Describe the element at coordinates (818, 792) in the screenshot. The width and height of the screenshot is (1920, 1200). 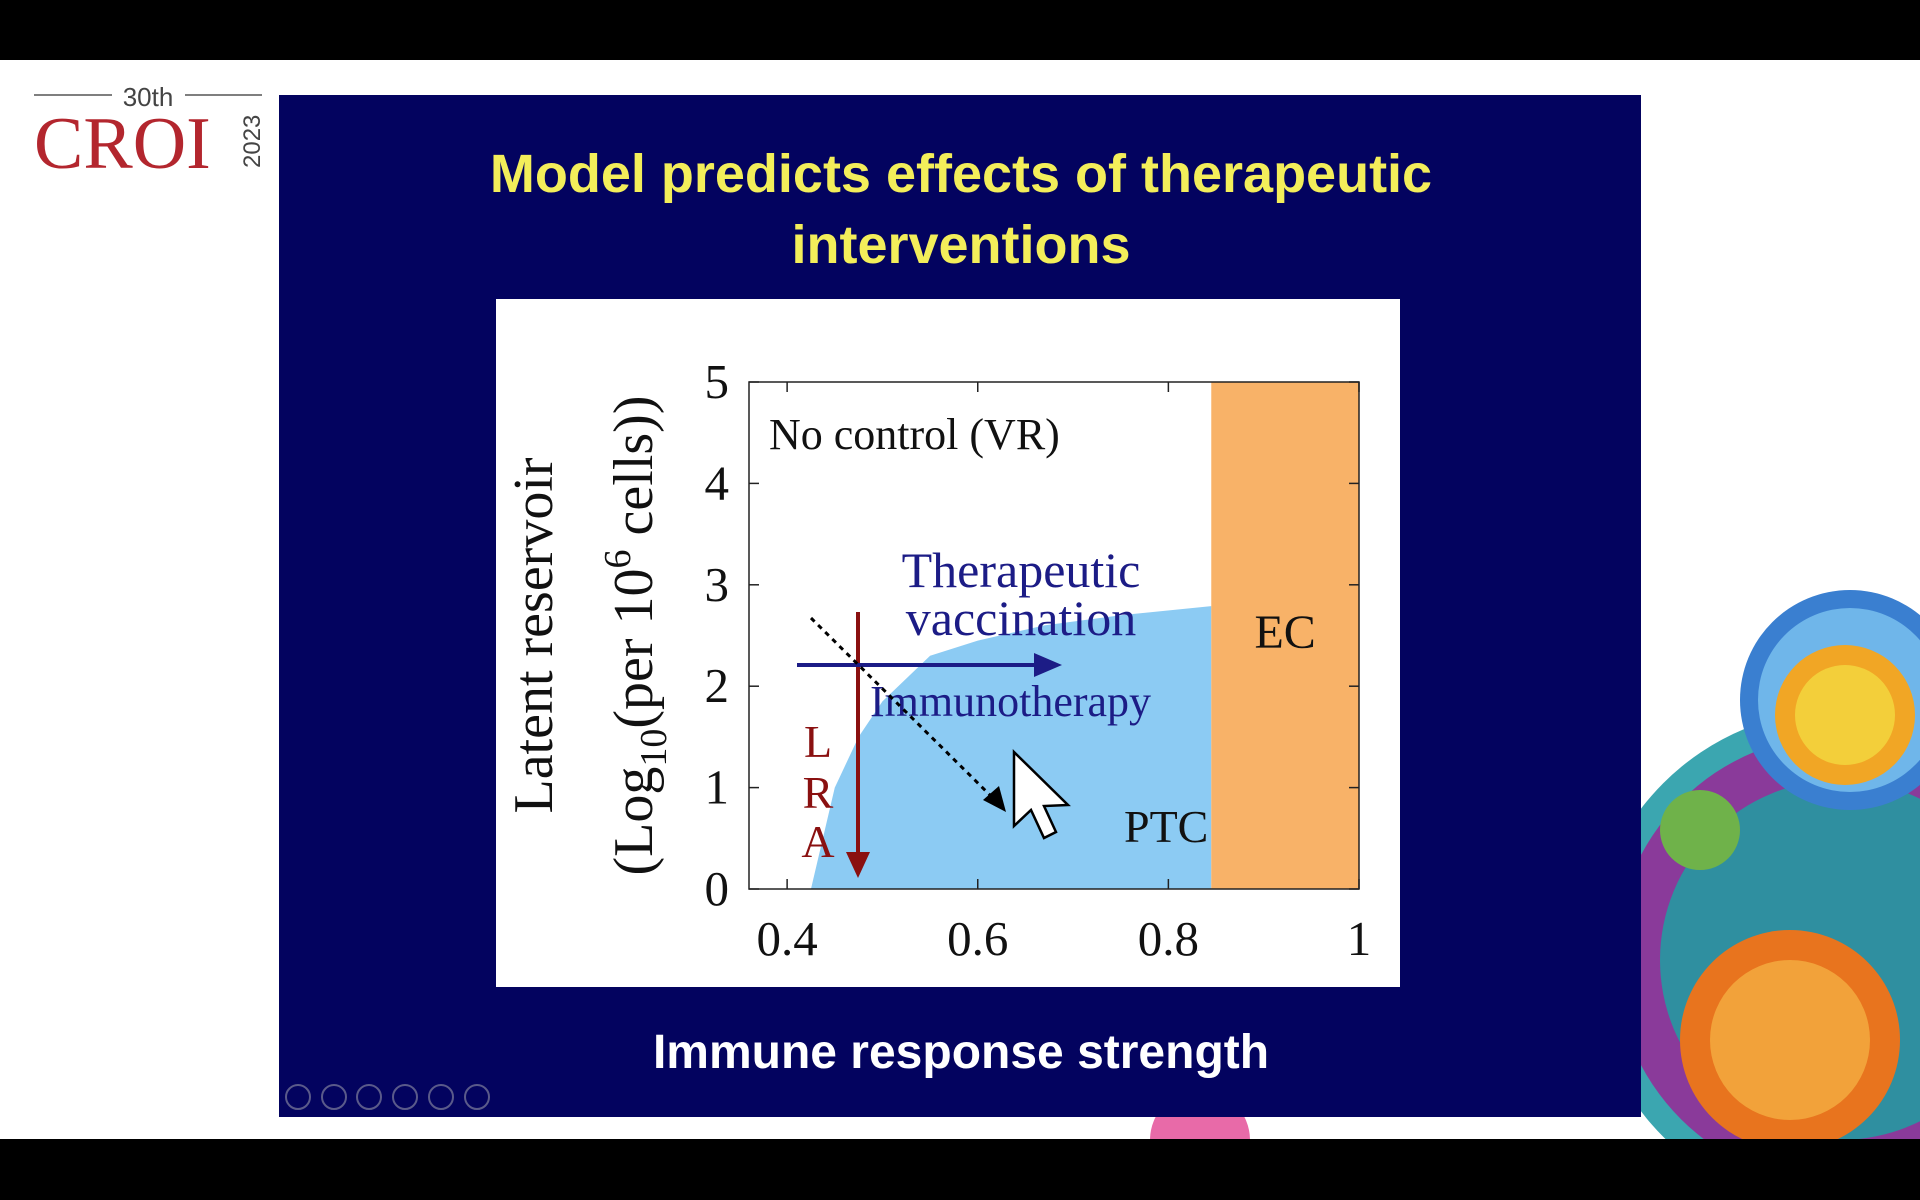
I see `arrow-label: R` at that location.